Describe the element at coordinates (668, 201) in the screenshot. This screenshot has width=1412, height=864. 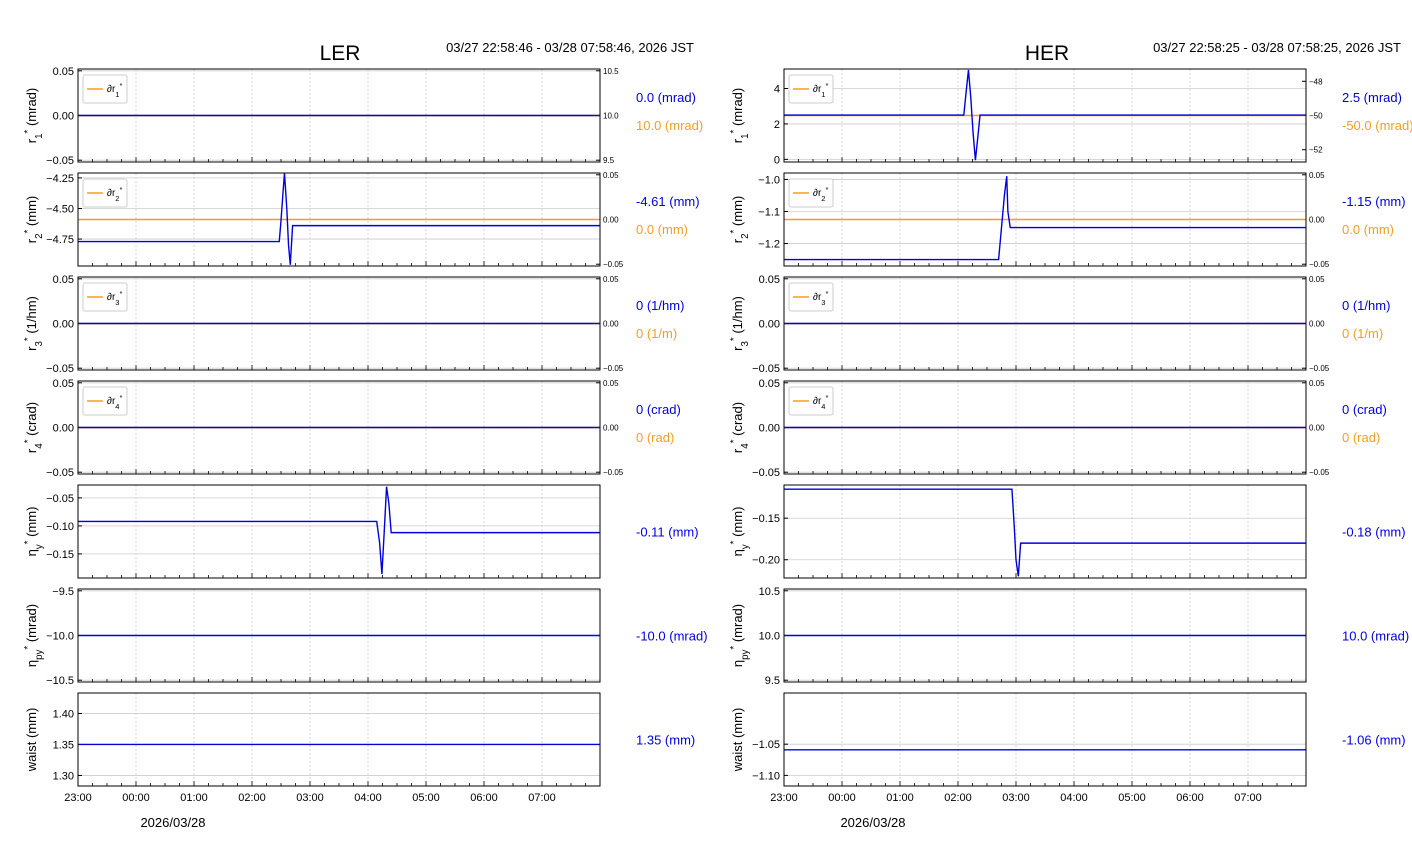
I see `current-value-label: -4.61 (mm)` at that location.